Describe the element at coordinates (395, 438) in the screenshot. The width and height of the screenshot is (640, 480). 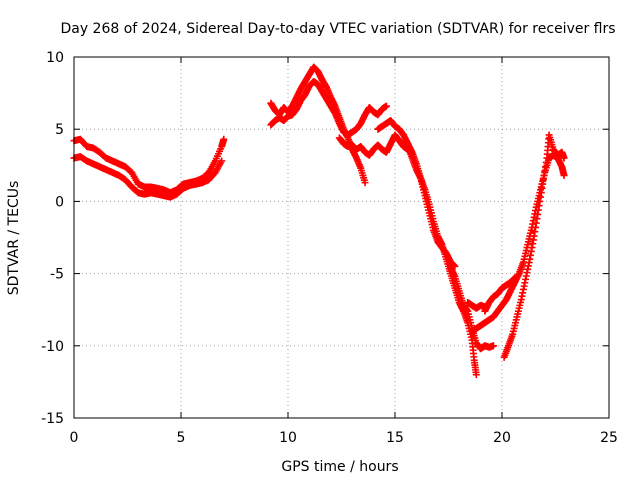
I see `x-tick-label: 15` at that location.